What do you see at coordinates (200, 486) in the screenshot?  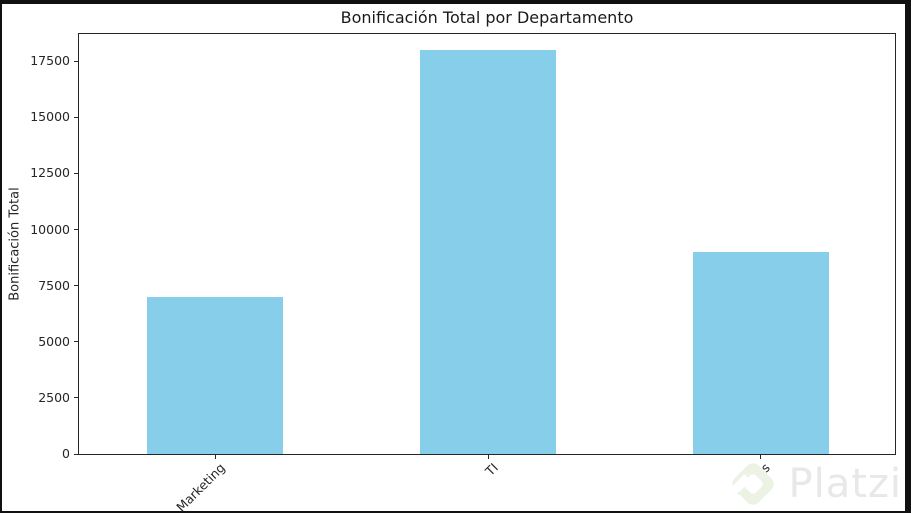 I see `x-tick-label: Marketing` at bounding box center [200, 486].